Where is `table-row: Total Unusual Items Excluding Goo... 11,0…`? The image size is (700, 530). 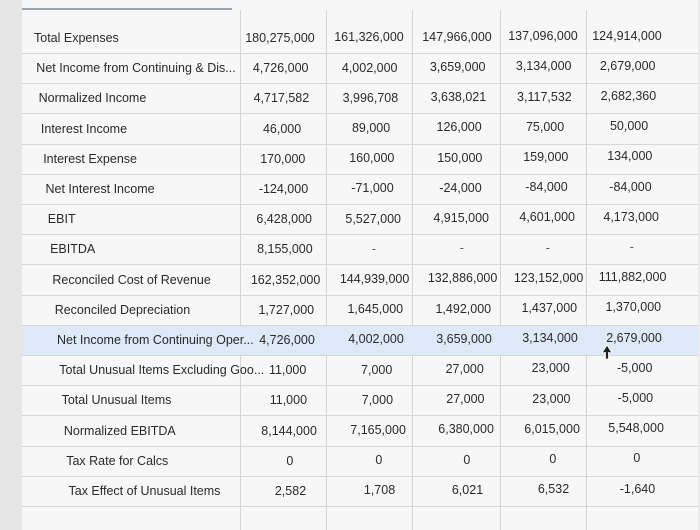
table-row: Total Unusual Items Excluding Goo... 11,0… is located at coordinates (360, 371).